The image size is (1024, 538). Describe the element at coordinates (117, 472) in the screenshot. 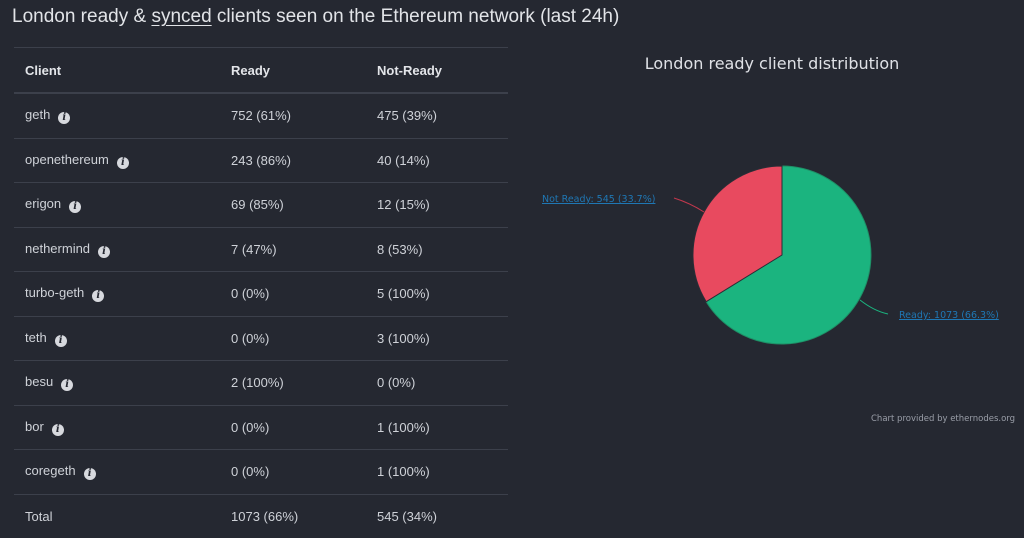

I see `client-cell: coregeth i` at that location.